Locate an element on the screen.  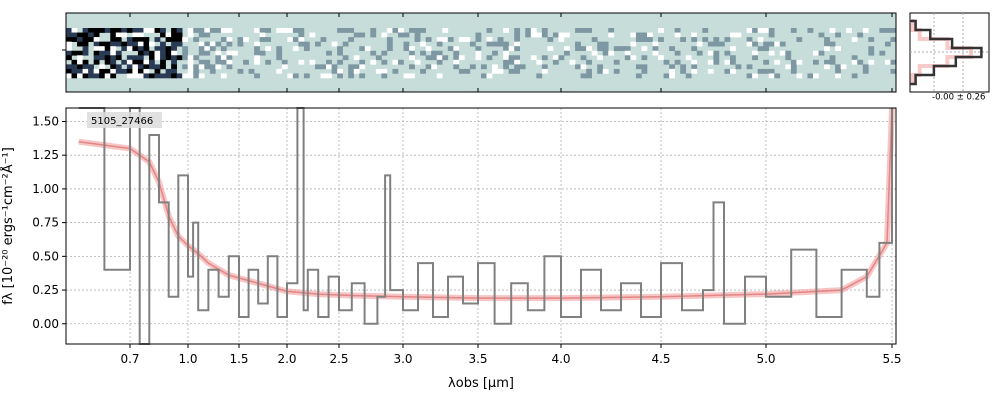
y-tick-label: 1.50 is located at coordinates (45, 121).